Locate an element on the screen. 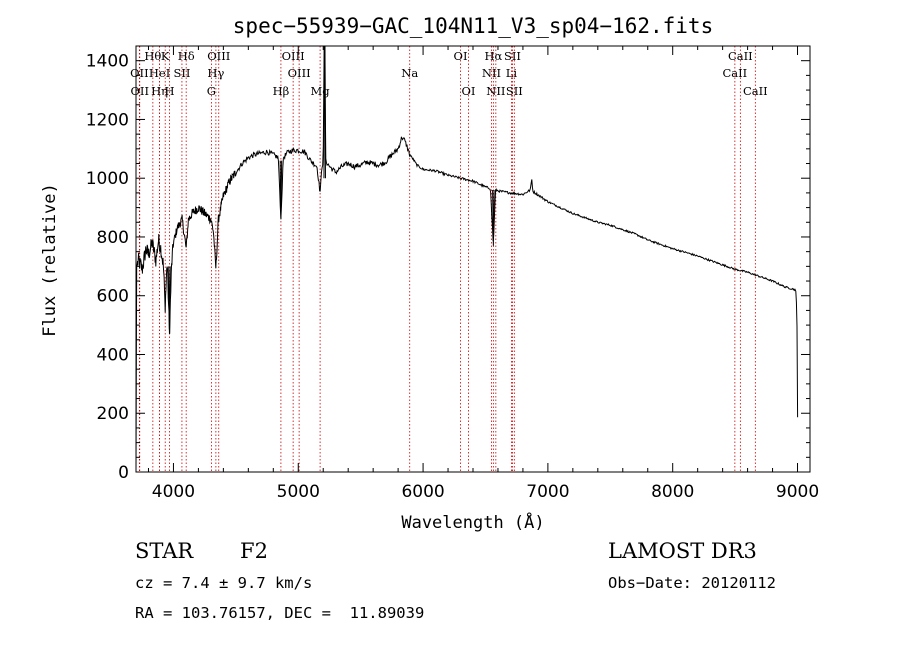 This screenshot has width=900, height=649. y-tick-label: 400 is located at coordinates (113, 355).